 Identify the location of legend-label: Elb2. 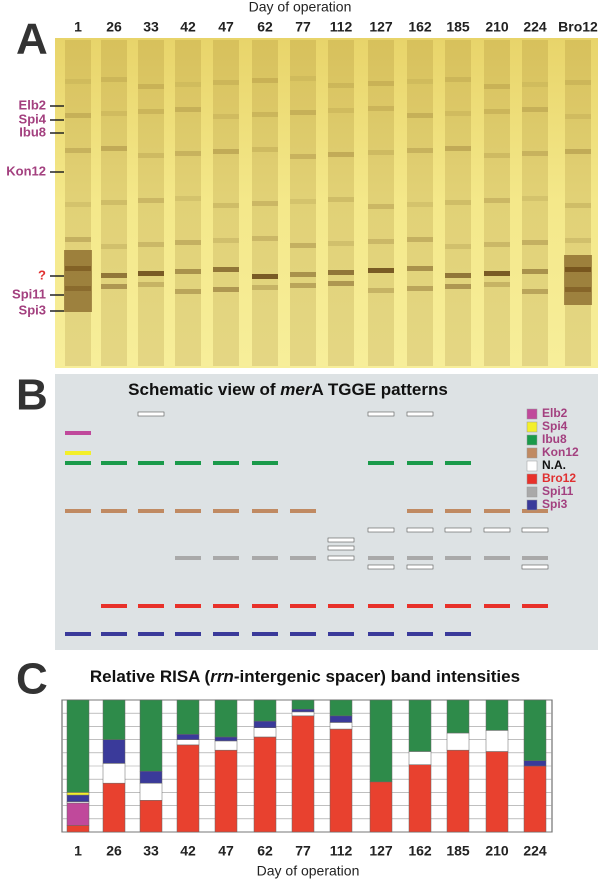
(555, 413).